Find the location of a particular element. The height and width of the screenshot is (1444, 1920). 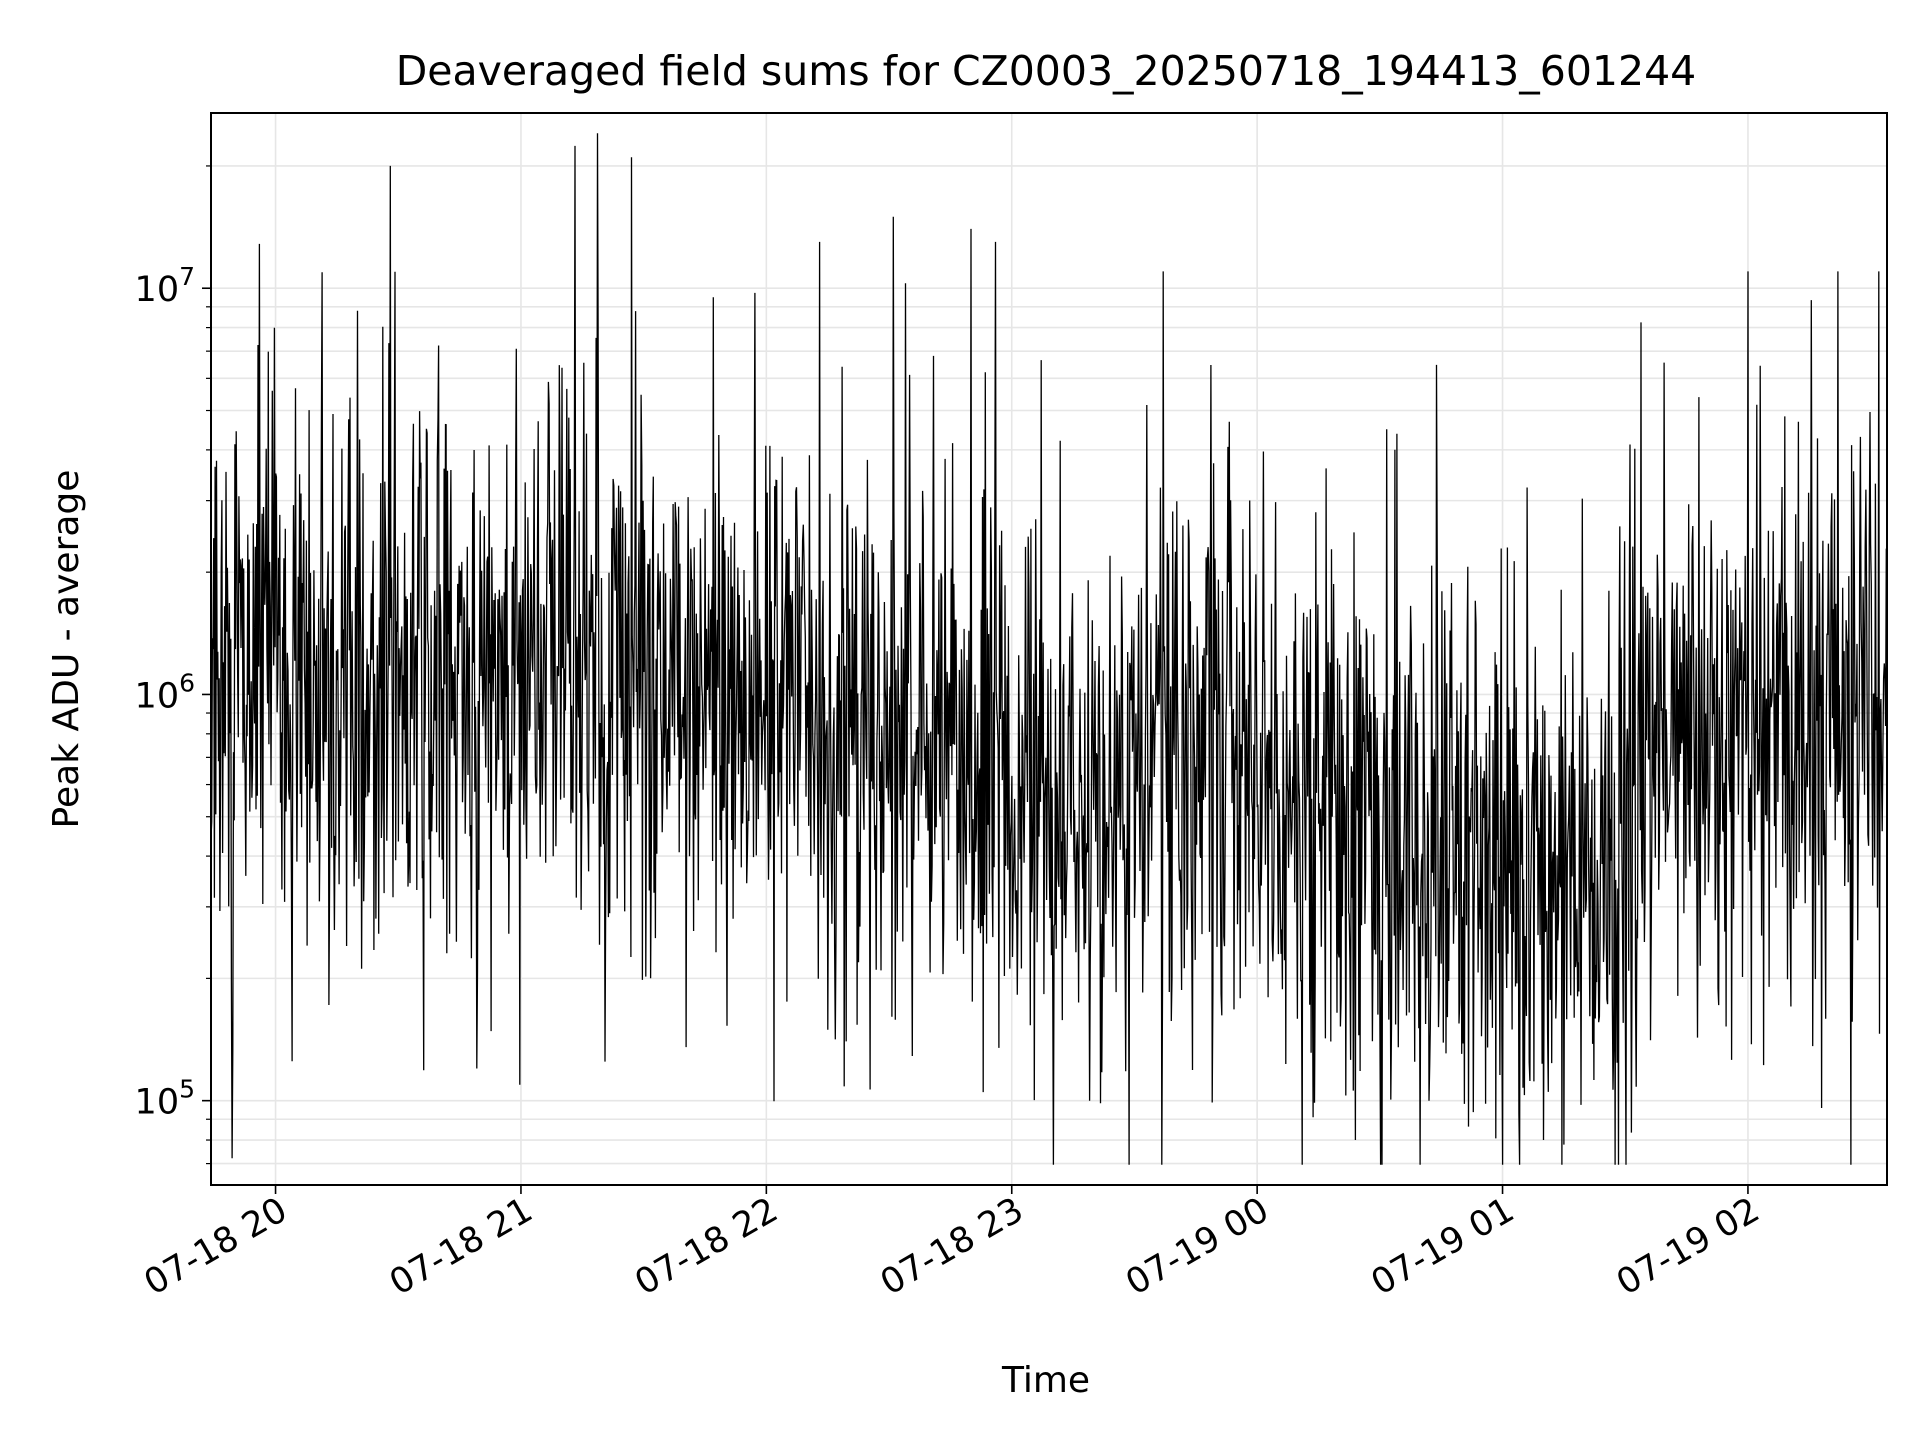

y-axis-label: Peak ADU - average is located at coordinates (66, 649).